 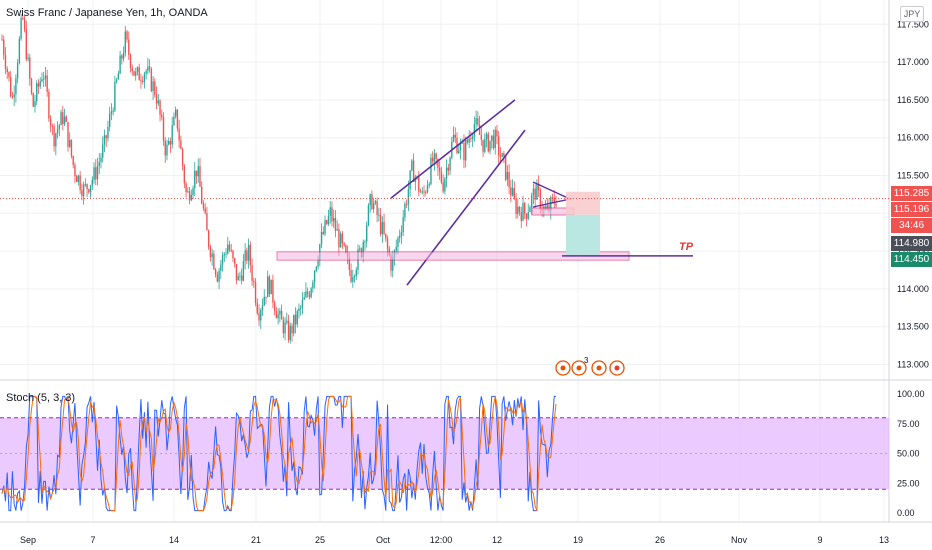 I want to click on currency-button: JPY, so click(x=912, y=14).